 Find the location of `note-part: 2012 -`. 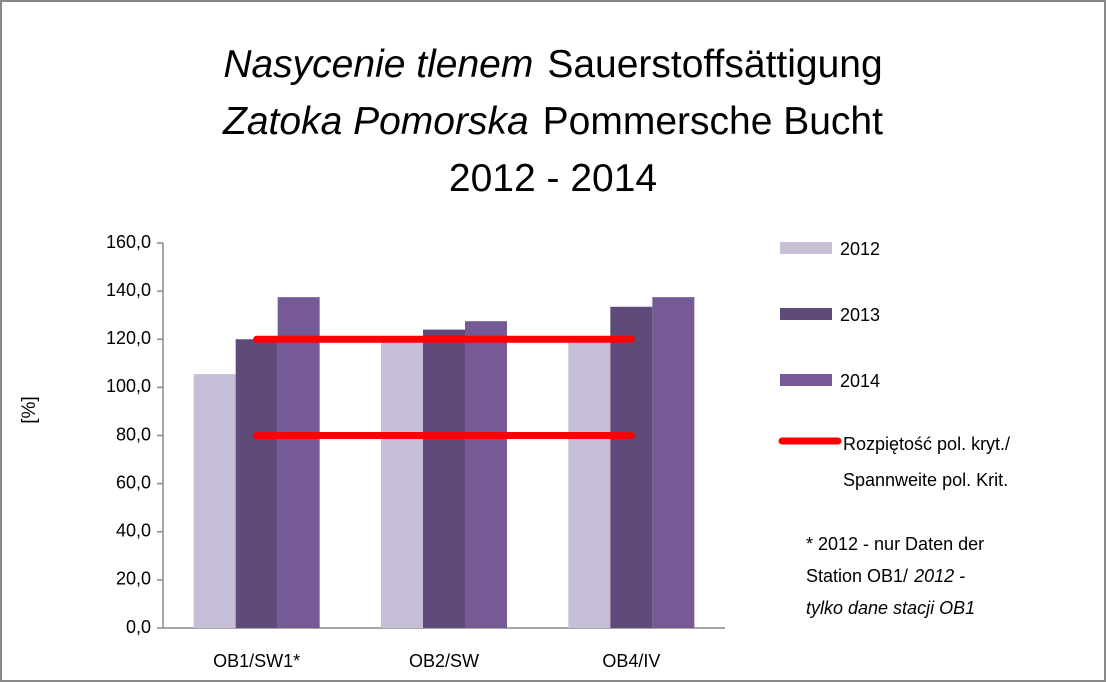

note-part: 2012 - is located at coordinates (939, 576).